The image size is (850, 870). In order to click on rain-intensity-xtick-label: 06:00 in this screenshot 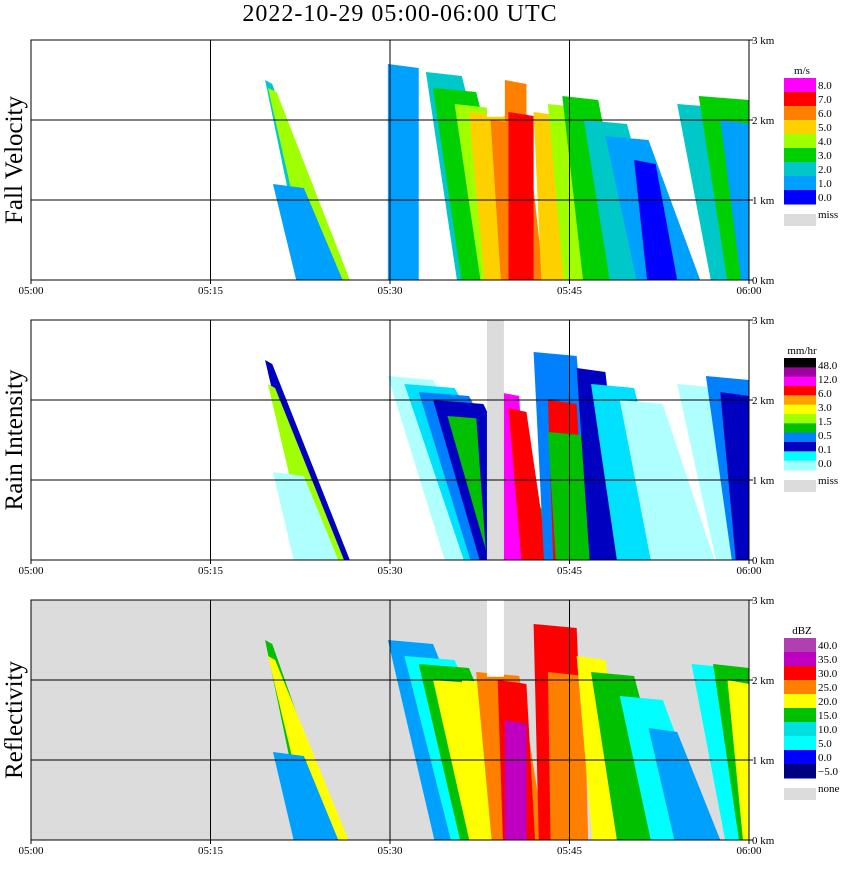, I will do `click(749, 571)`.